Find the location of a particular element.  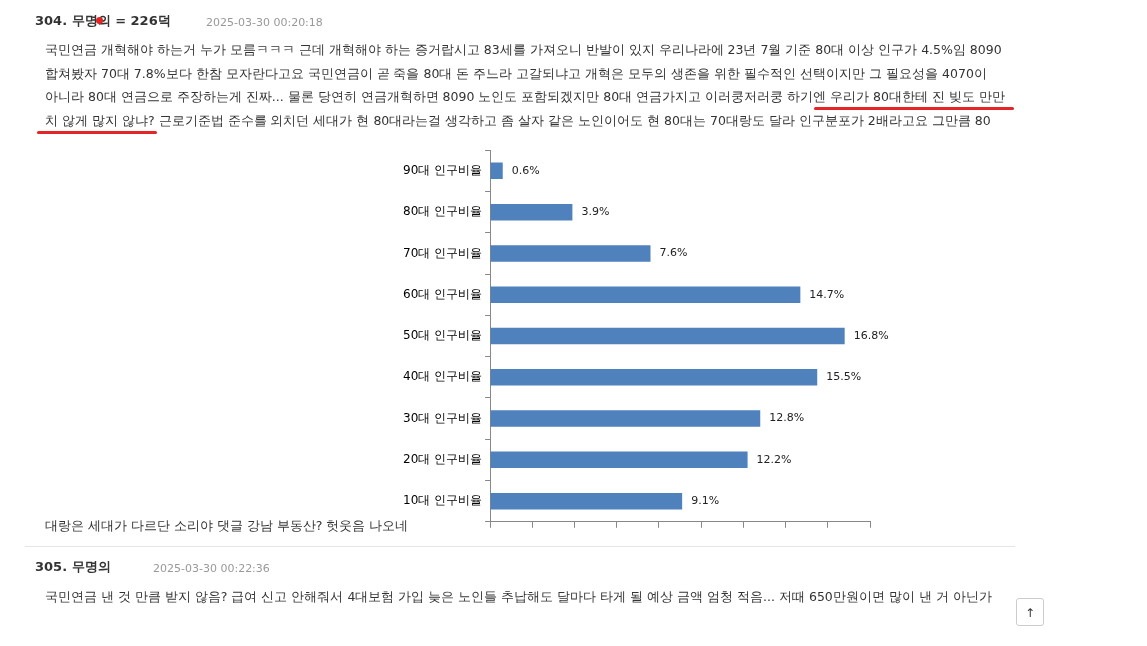

text: 국민연금 낸 것 만큼 받지 않음? 급여 신고 안해줘서 4대보험 가입 늦은 노인들 추납해도 달마다 타게 될 예상 금액 엄청 적음... 저때 650만원이면 많이 낸 거 아닌가 is located at coordinates (518, 597).